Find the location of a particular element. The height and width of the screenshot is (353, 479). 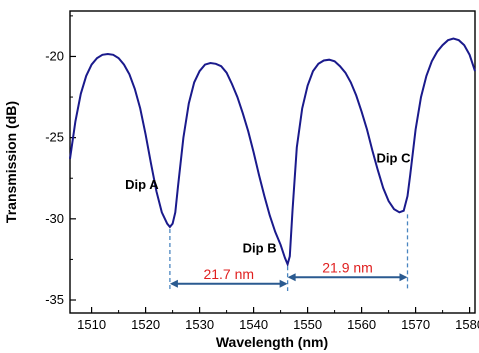

x-axis-title: Wavelength (nm) is located at coordinates (272, 342).